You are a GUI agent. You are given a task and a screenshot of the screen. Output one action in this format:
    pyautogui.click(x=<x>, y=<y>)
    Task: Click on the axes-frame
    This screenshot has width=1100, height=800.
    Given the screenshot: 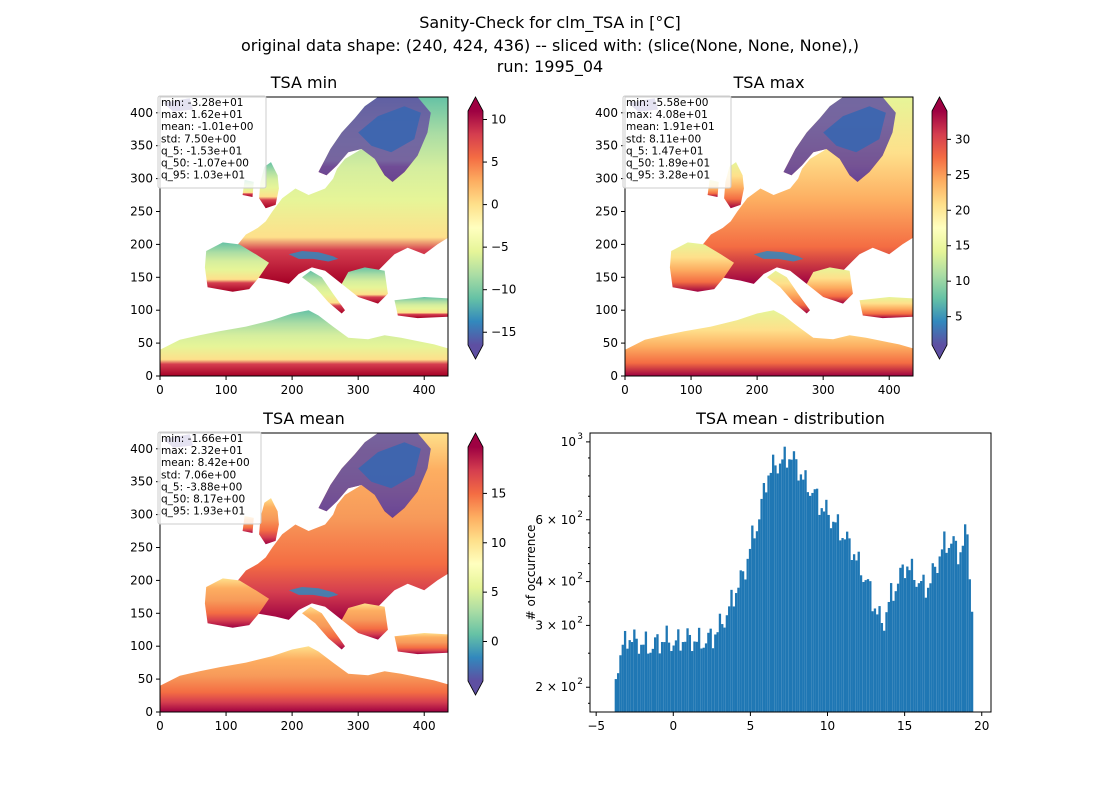 What is the action you would take?
    pyautogui.click(x=769, y=236)
    